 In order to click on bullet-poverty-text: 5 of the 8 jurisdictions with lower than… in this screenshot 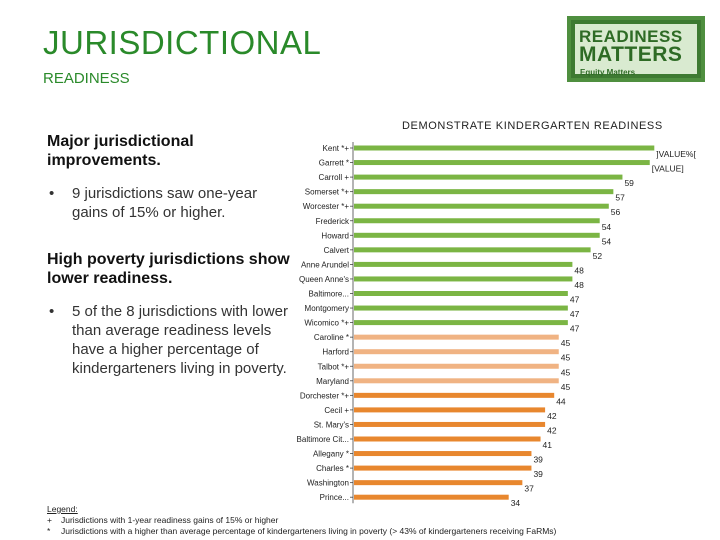, I will do `click(180, 340)`.